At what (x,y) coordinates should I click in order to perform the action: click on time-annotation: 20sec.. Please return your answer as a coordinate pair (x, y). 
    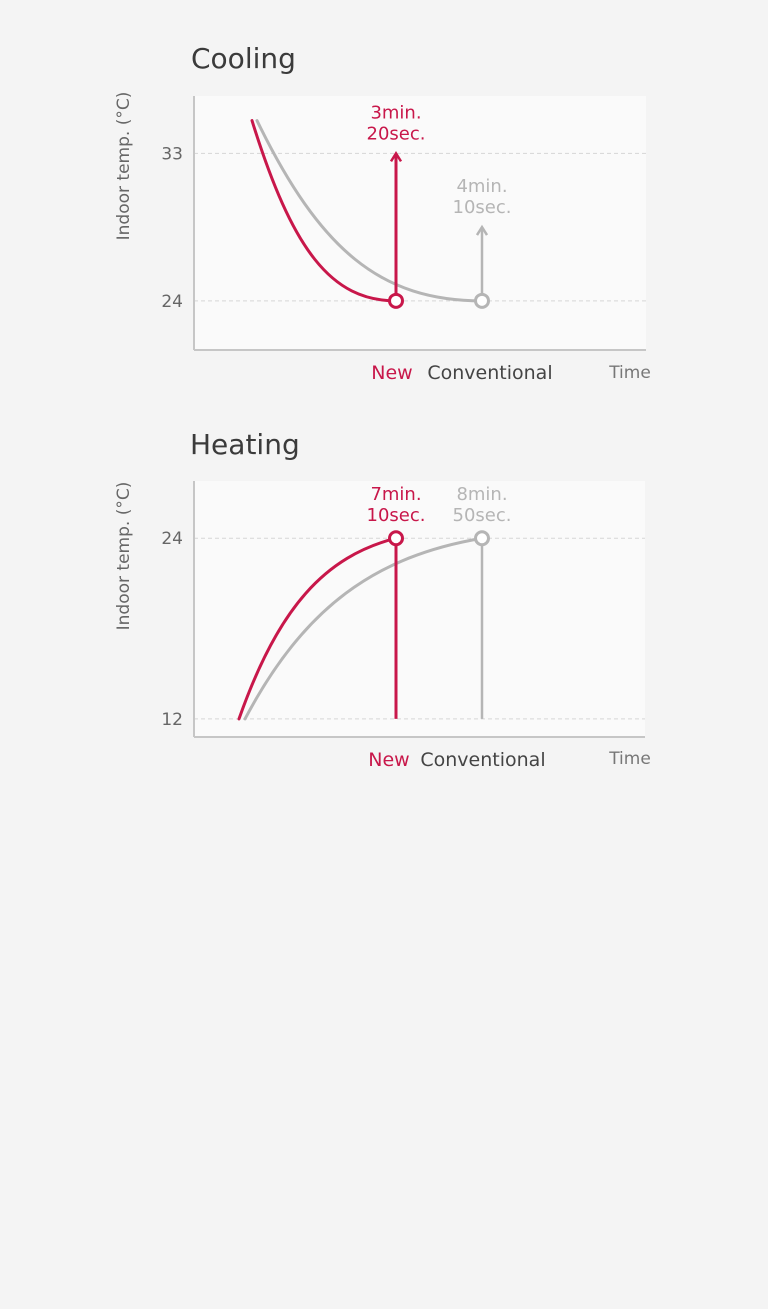
    Looking at the image, I should click on (396, 133).